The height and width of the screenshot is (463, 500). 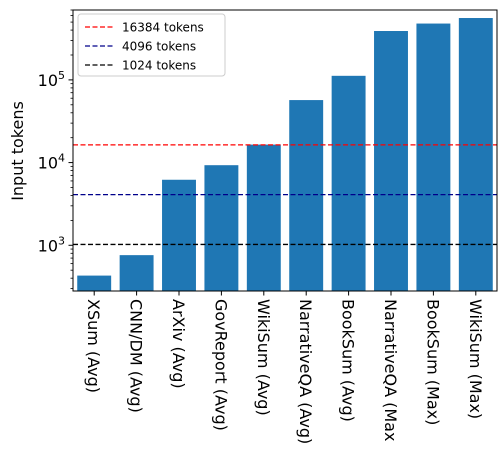 I want to click on legend-box, so click(x=151, y=45).